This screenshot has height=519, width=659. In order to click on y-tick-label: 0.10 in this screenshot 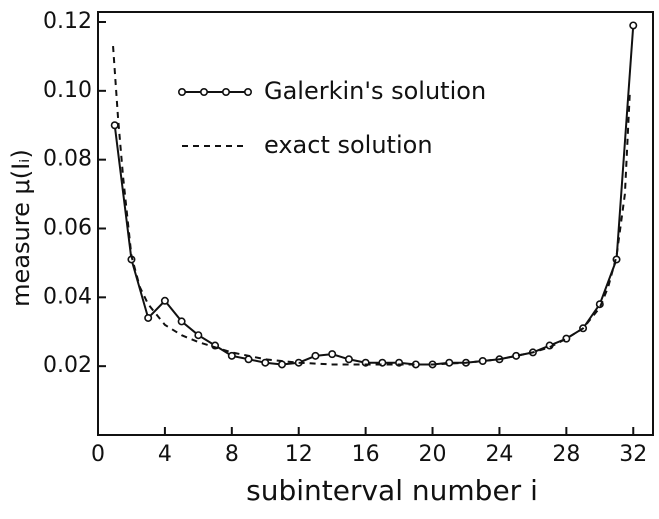, I will do `click(67, 90)`.